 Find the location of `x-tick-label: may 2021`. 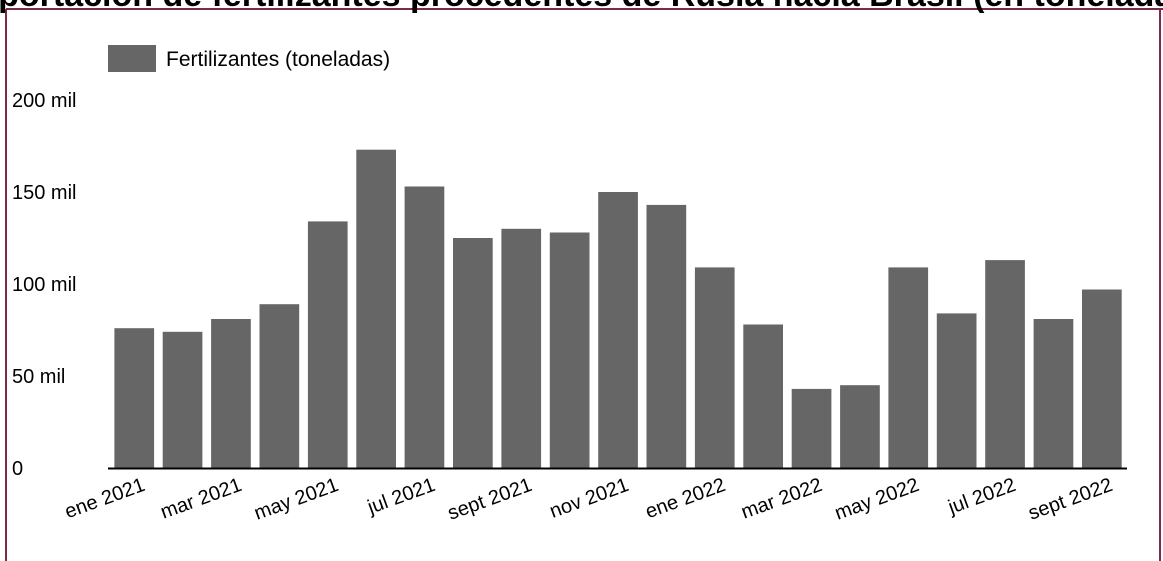

x-tick-label: may 2021 is located at coordinates (296, 499).